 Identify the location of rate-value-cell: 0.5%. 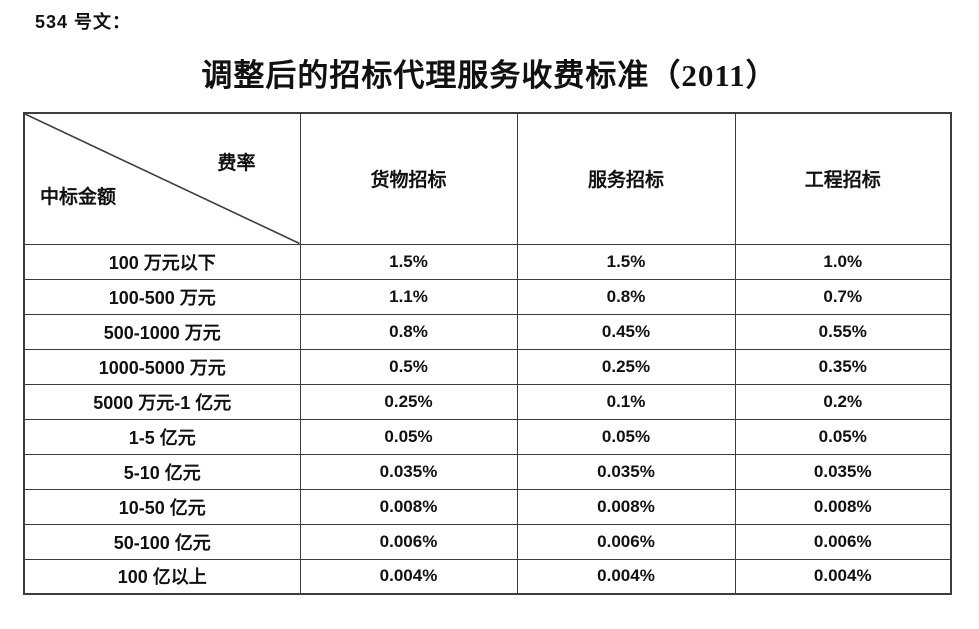
(408, 366).